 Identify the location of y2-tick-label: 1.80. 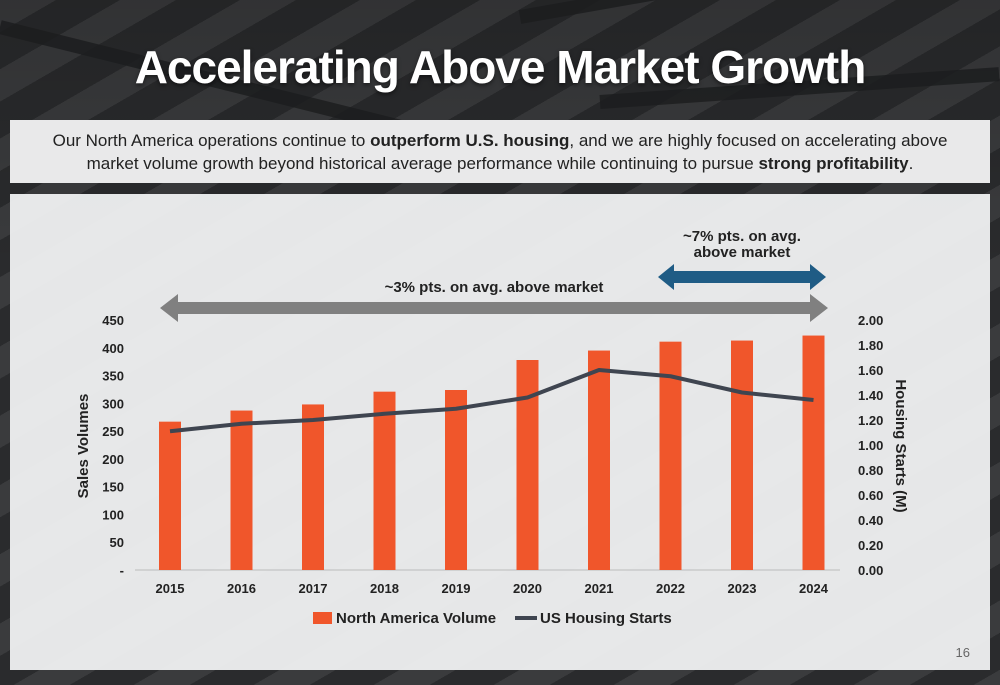
(870, 345).